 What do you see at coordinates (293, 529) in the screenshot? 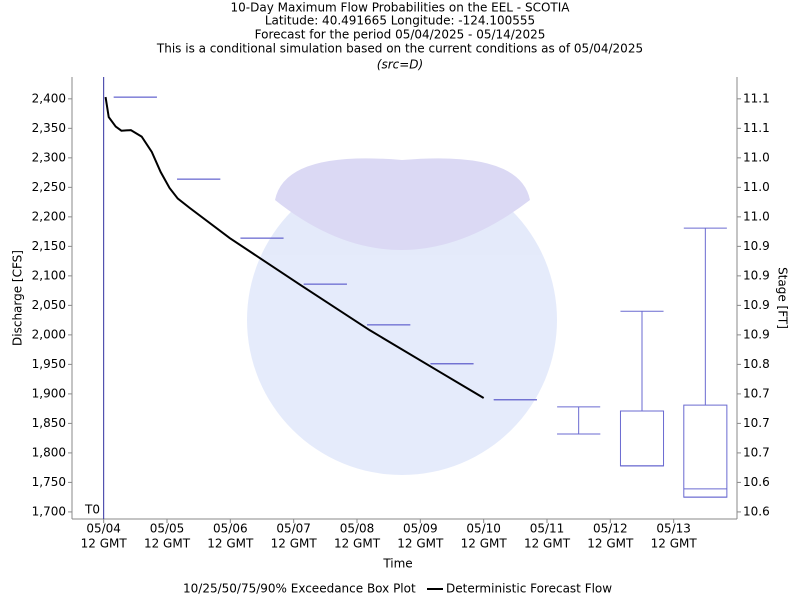
I see `x-tick-label: 05/07` at bounding box center [293, 529].